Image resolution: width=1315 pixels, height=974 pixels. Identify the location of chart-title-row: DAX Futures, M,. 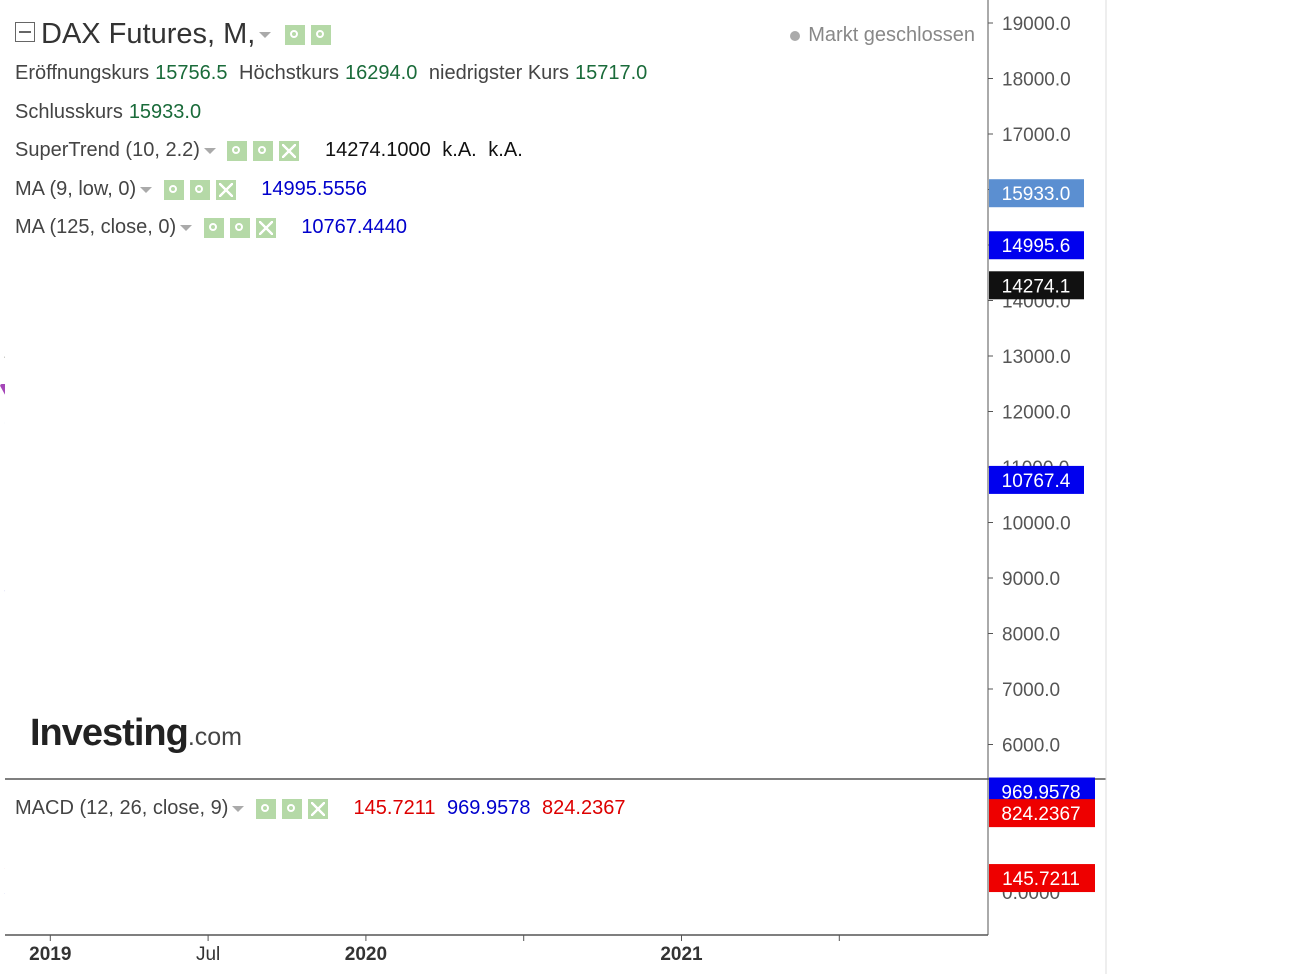
(176, 34).